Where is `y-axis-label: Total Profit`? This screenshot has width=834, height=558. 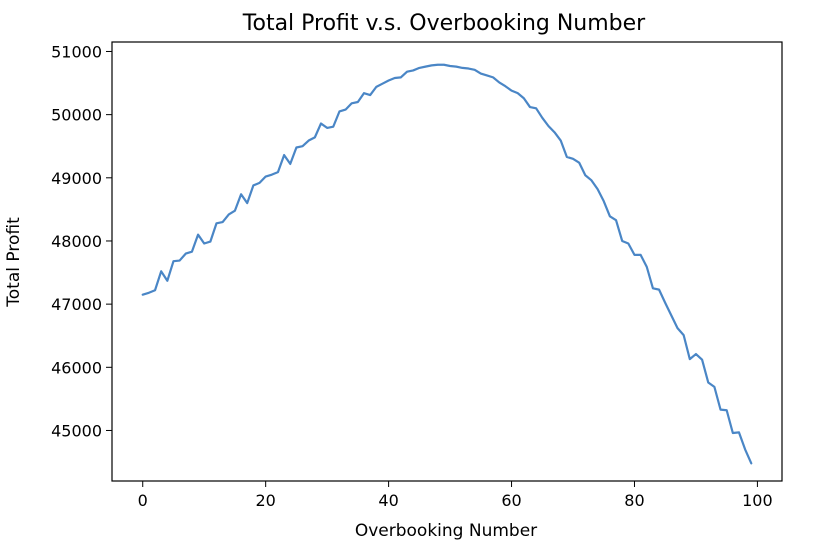 y-axis-label: Total Profit is located at coordinates (14, 262).